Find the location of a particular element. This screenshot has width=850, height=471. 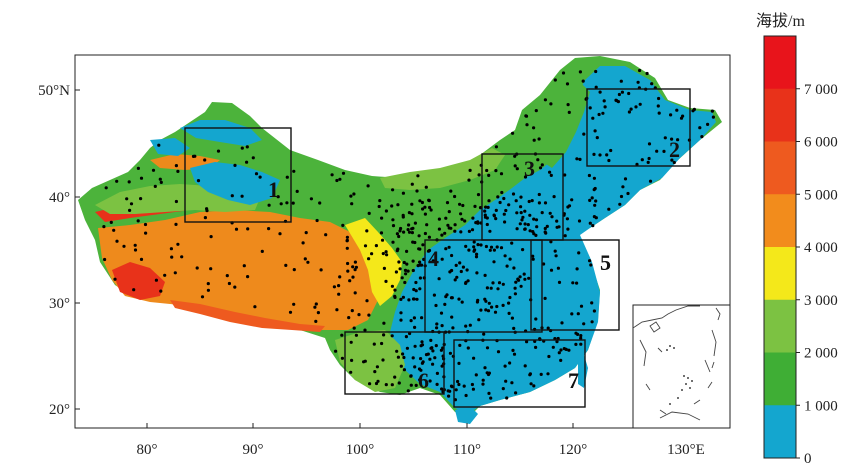

lat-tick-20: 20° is located at coordinates (59, 410).